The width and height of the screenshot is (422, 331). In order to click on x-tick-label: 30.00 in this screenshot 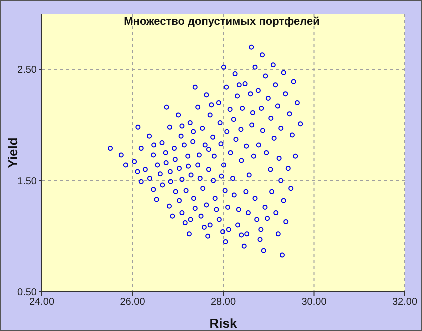, I will do `click(315, 302)`.